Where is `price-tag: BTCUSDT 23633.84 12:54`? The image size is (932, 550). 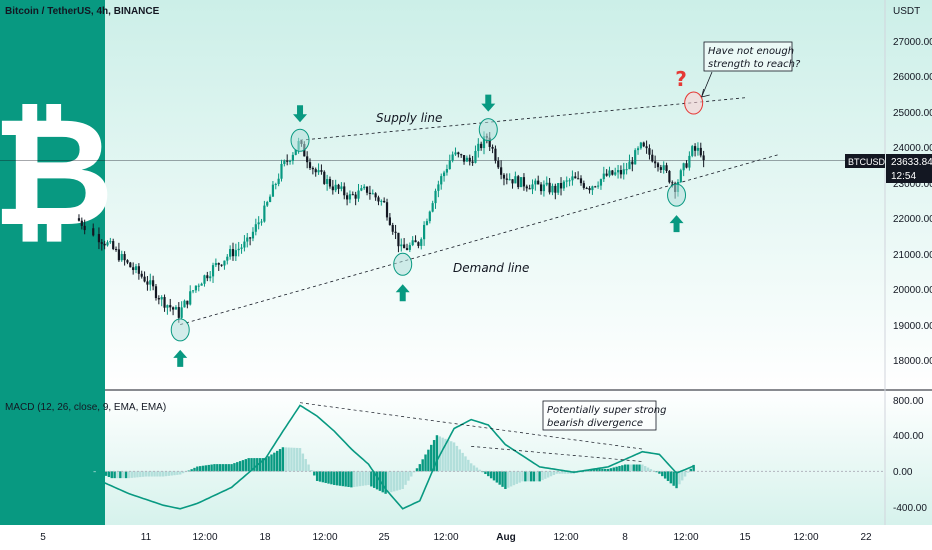
price-tag: BTCUSDT 23633.84 12:54 is located at coordinates (888, 168).